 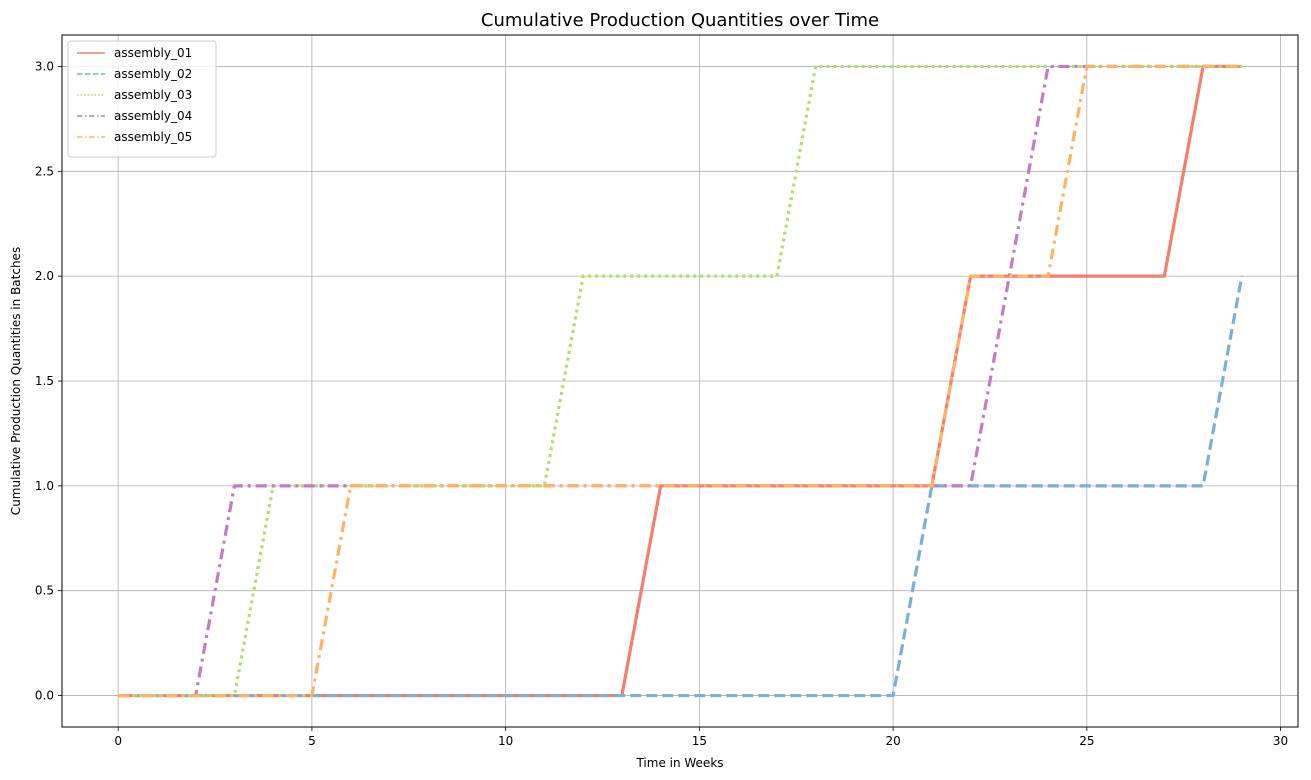 What do you see at coordinates (892, 741) in the screenshot?
I see `x-tick-label: 20` at bounding box center [892, 741].